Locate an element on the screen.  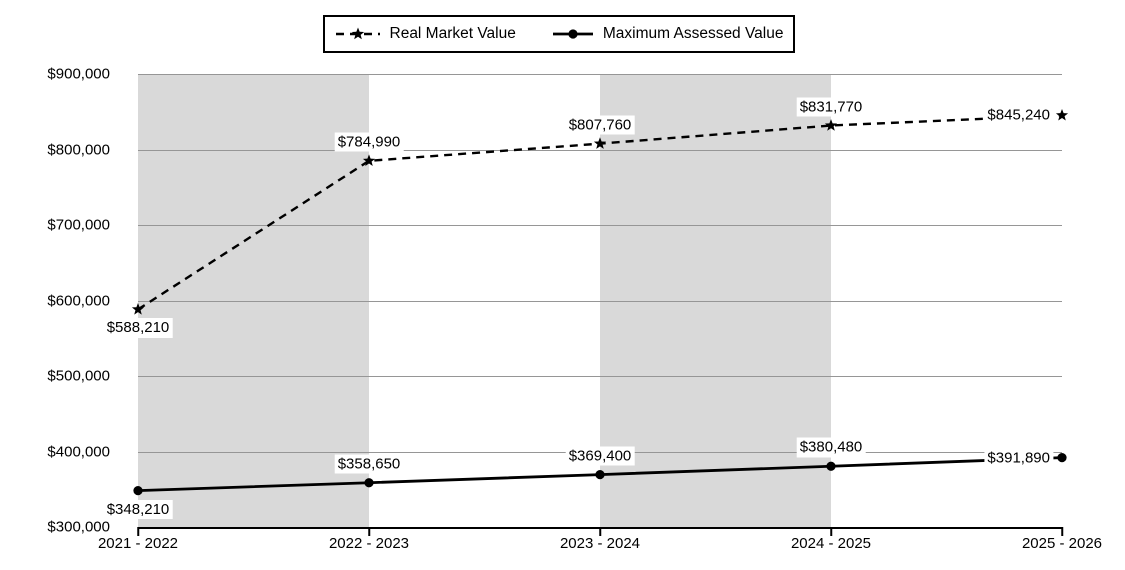
data-point-label: $369,400 is located at coordinates (600, 456).